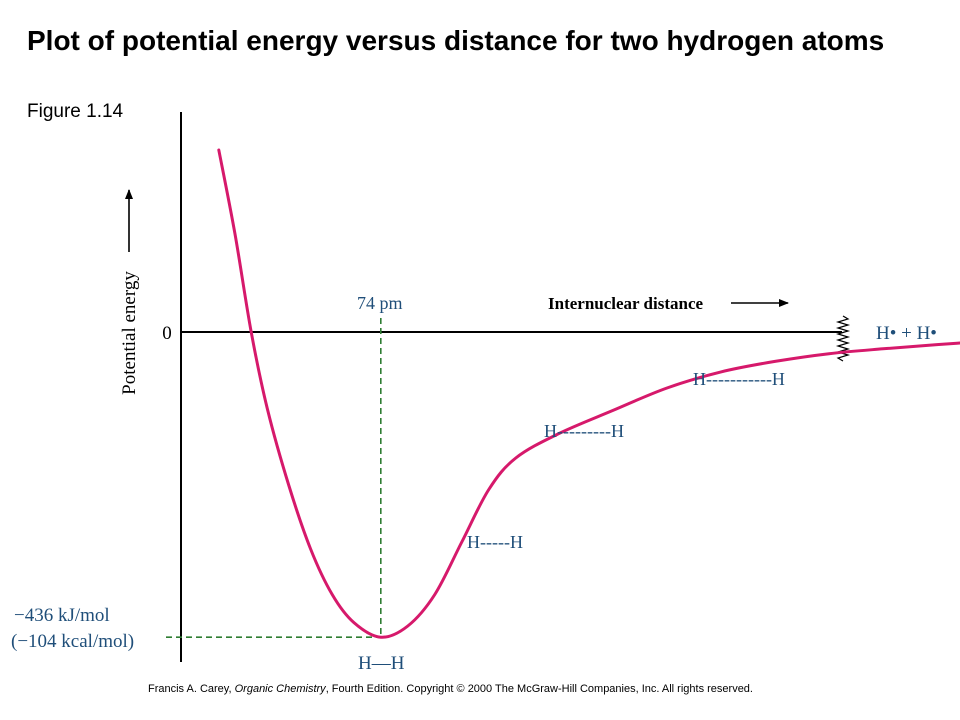 The height and width of the screenshot is (720, 960). I want to click on dissociation-label: H• + H•, so click(906, 333).